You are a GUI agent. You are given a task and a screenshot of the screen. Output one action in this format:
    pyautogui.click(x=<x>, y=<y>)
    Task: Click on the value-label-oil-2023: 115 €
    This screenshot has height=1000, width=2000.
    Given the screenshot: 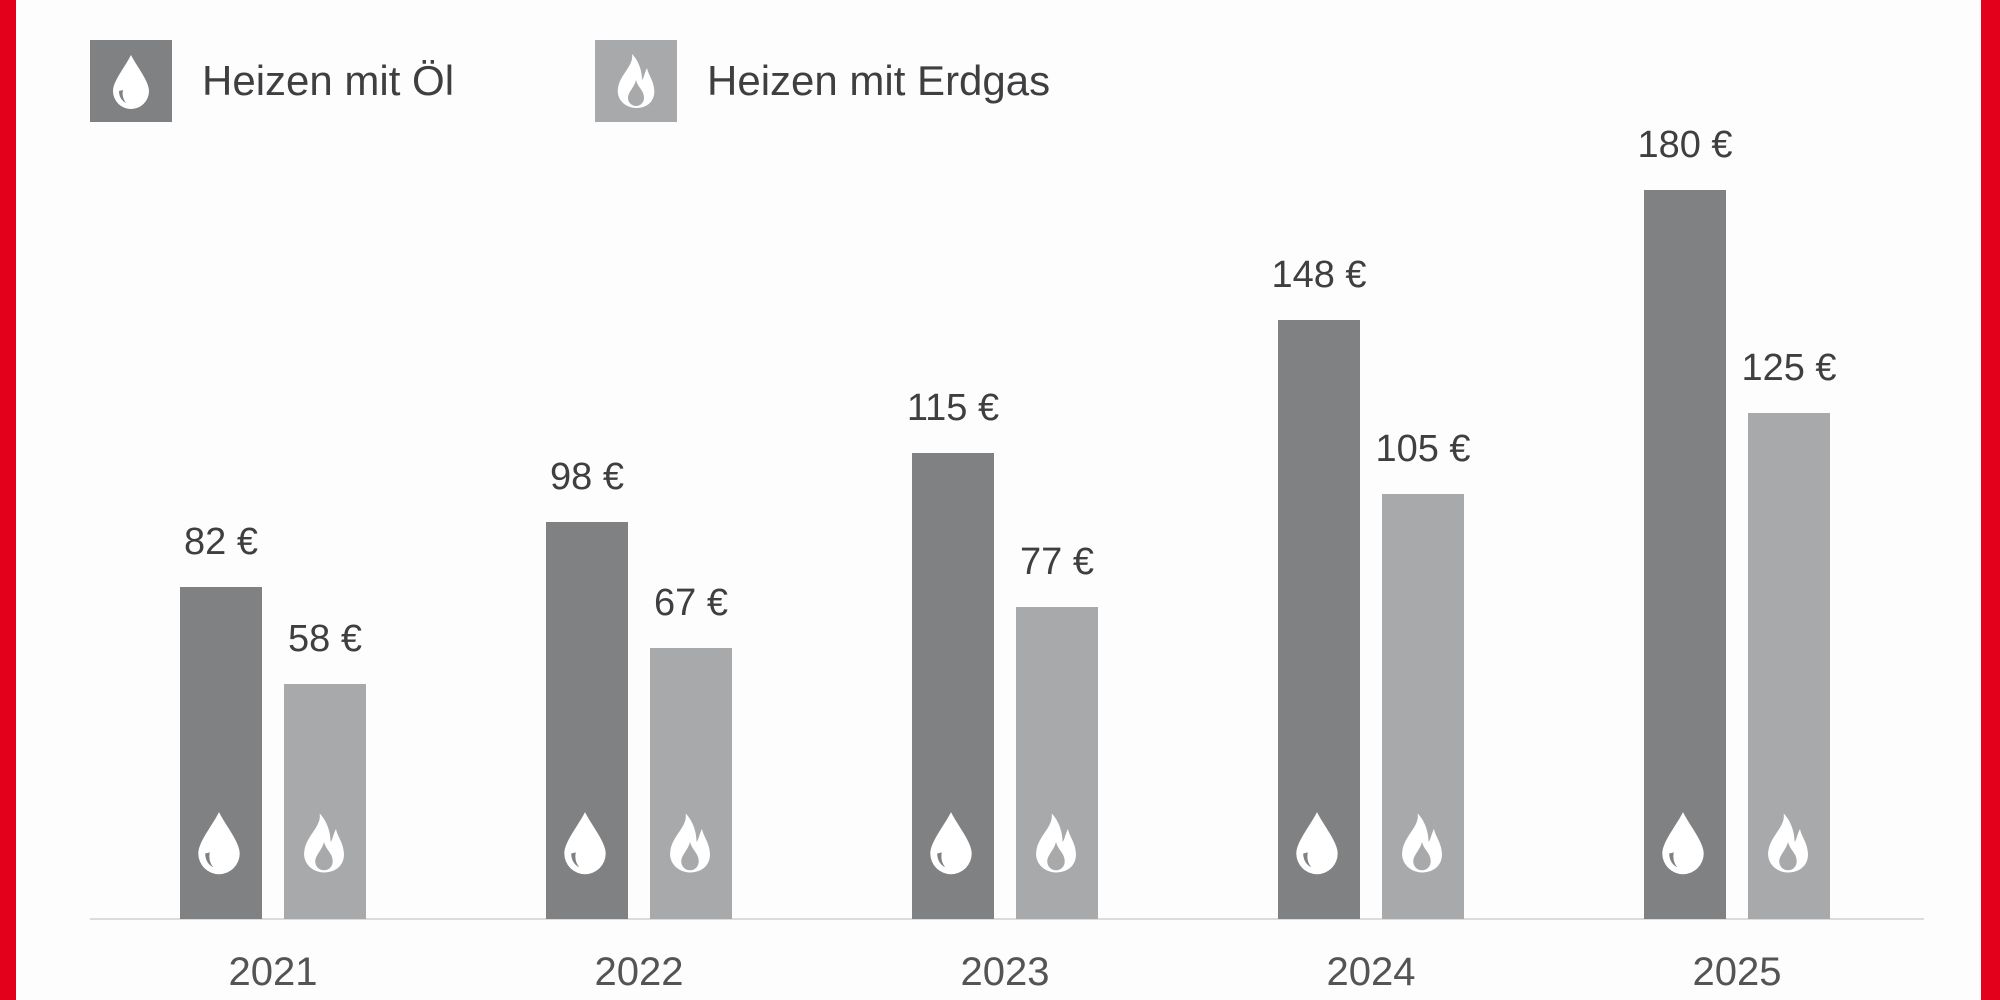 What is the action you would take?
    pyautogui.click(x=953, y=408)
    